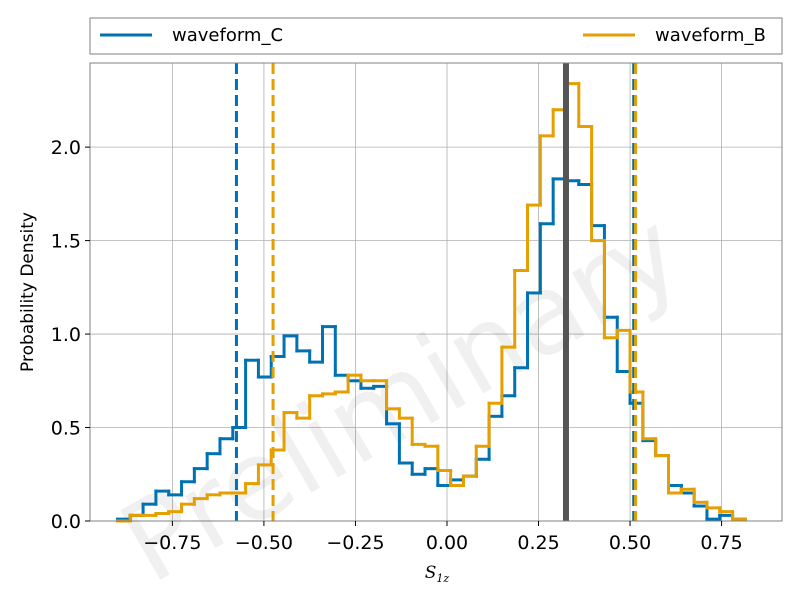  I want to click on x-axis: −0.75 −0.50 −0.25 0.00 0.25 0.50 0.75, so click(443, 537).